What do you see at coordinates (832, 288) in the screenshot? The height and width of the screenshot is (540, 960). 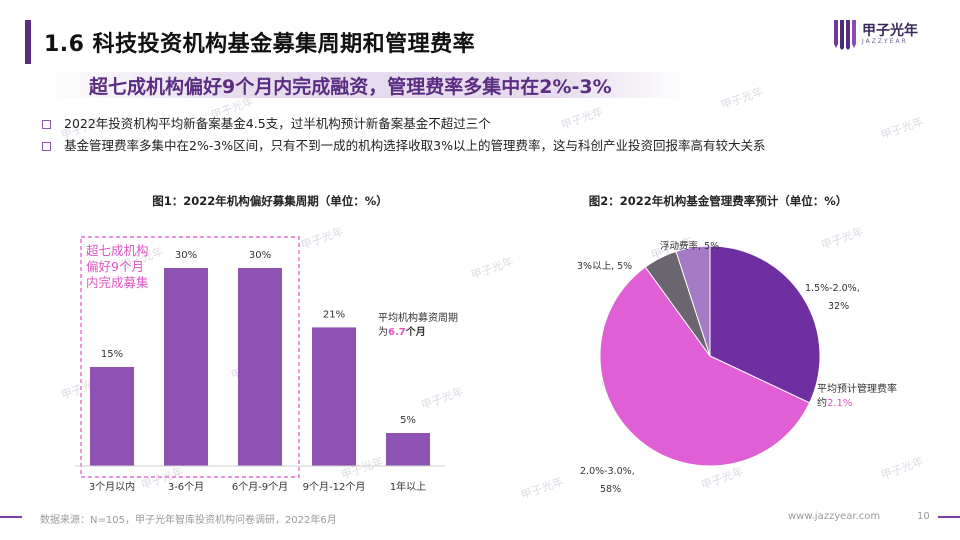 I see `pie-label-1p5-2p0-line-1: 1.5%-2.0%,` at bounding box center [832, 288].